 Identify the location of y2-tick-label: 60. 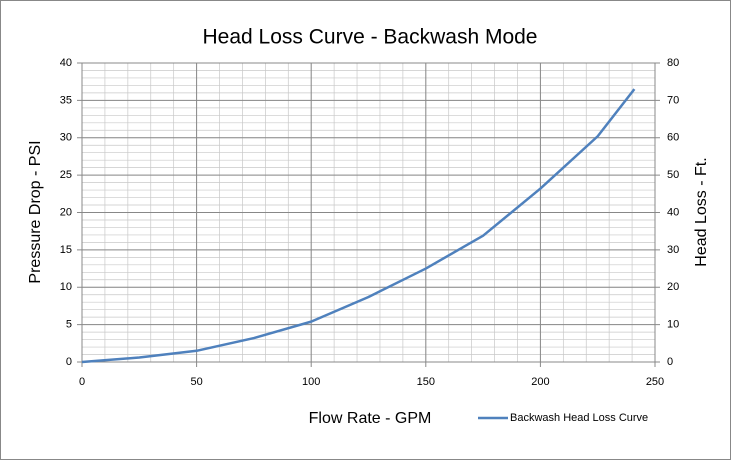
(673, 138).